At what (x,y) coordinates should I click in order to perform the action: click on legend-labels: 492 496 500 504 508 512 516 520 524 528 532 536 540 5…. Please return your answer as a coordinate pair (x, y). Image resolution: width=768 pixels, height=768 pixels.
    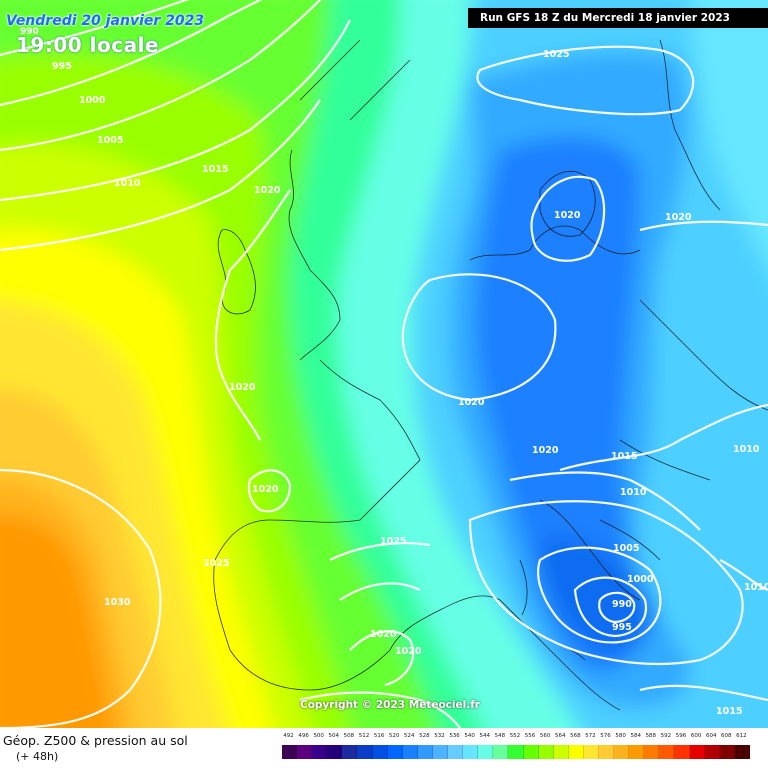
    Looking at the image, I should click on (516, 738).